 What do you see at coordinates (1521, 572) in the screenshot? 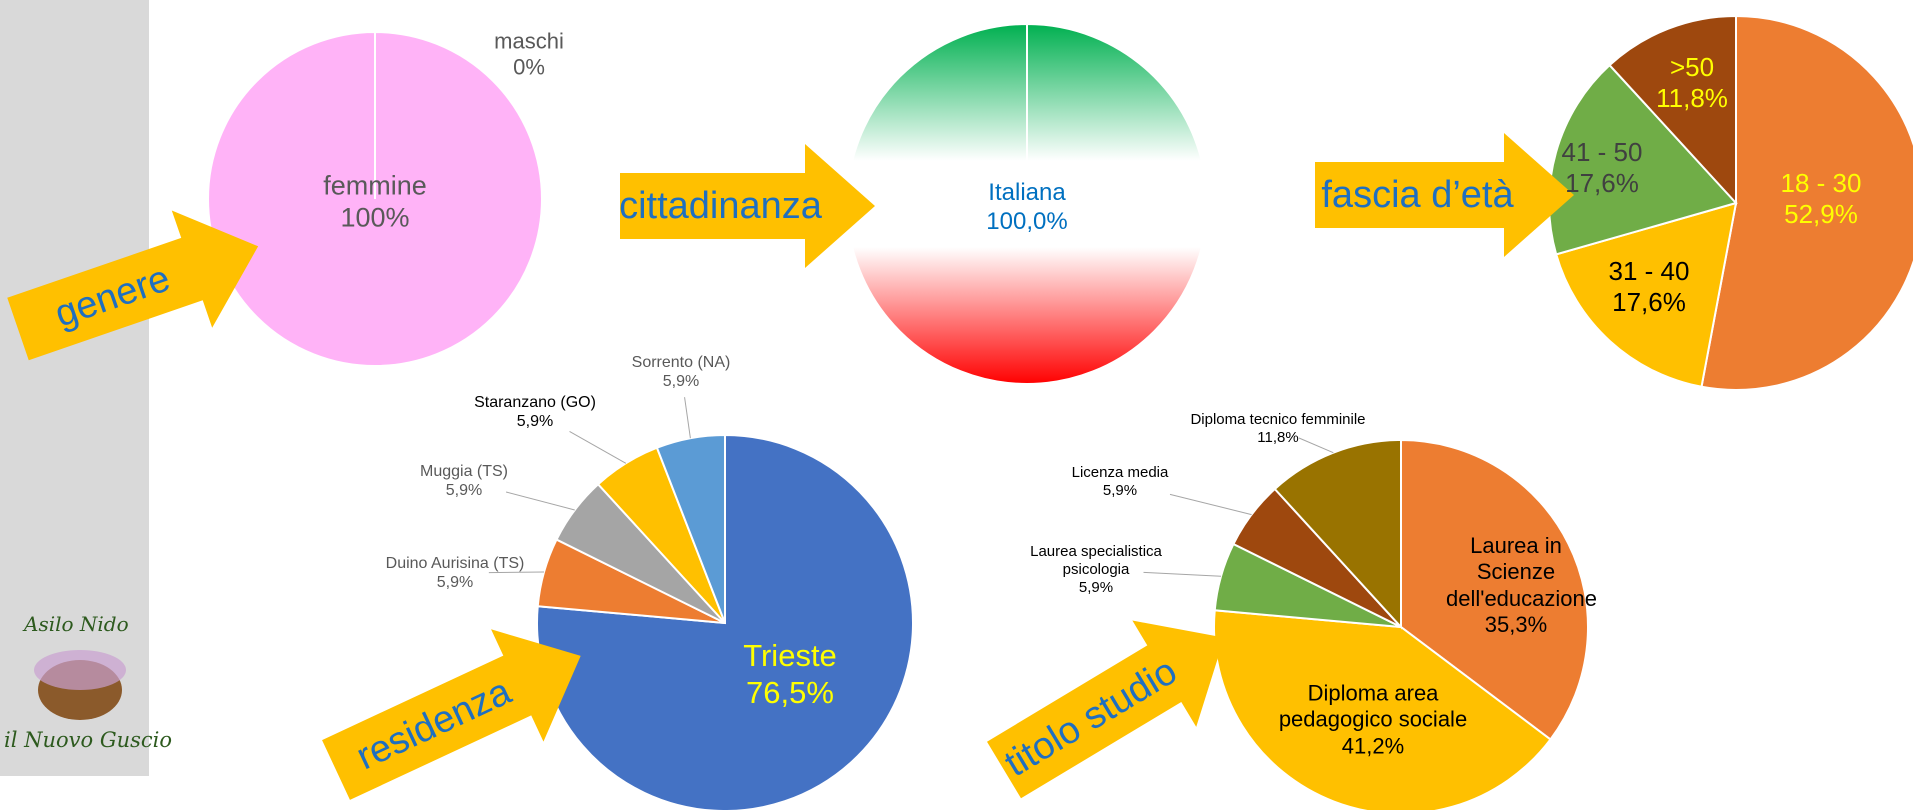
I see `slice-category: Laurea in Scienze dell'educazione` at bounding box center [1521, 572].